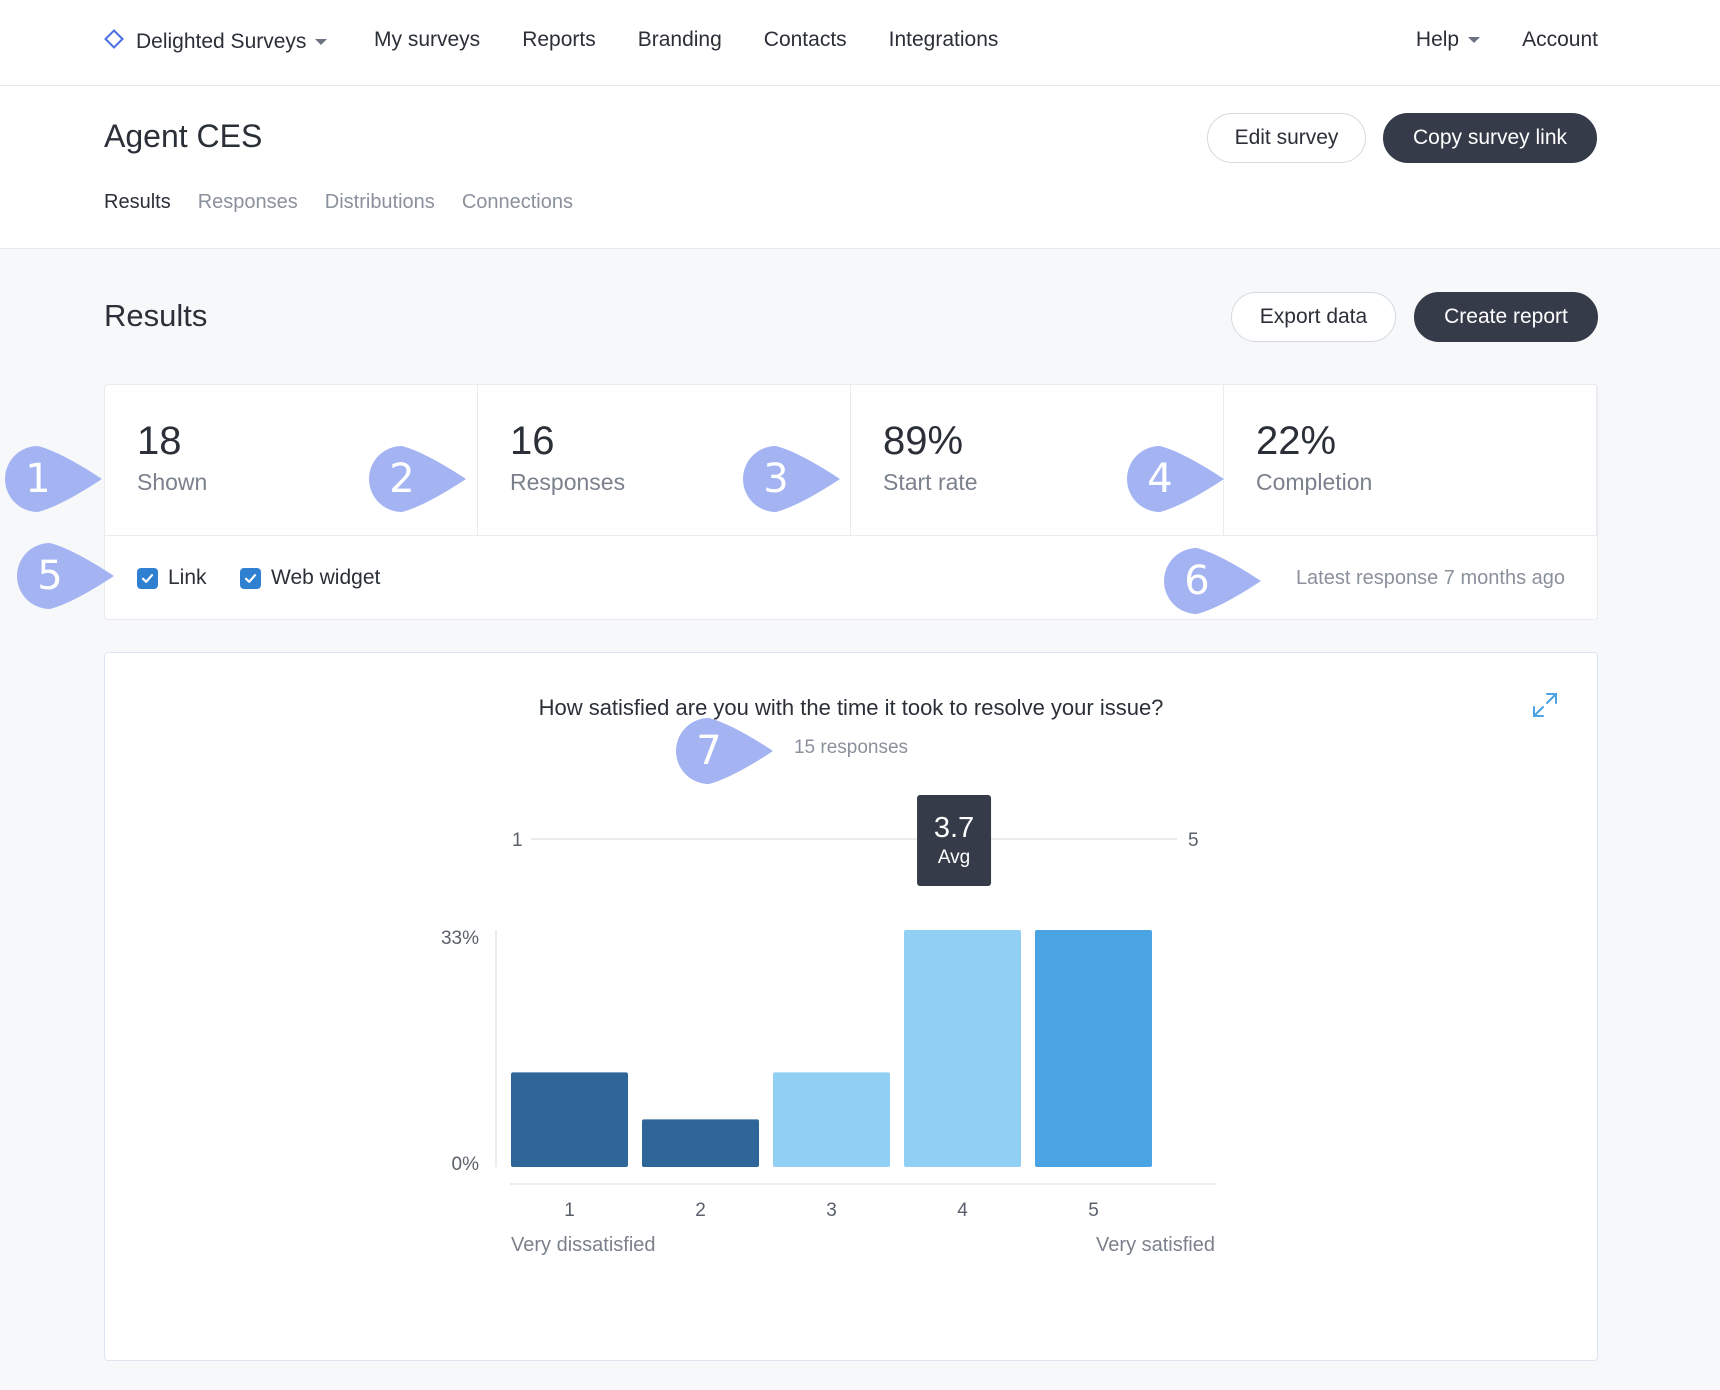 This screenshot has width=1720, height=1390. I want to click on x-tick-label: 1, so click(569, 1210).